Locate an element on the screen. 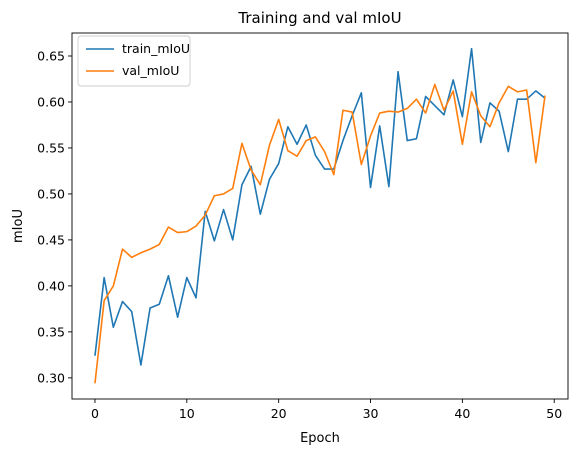 Image resolution: width=576 pixels, height=455 pixels. x-tick-label: 50 is located at coordinates (554, 413).